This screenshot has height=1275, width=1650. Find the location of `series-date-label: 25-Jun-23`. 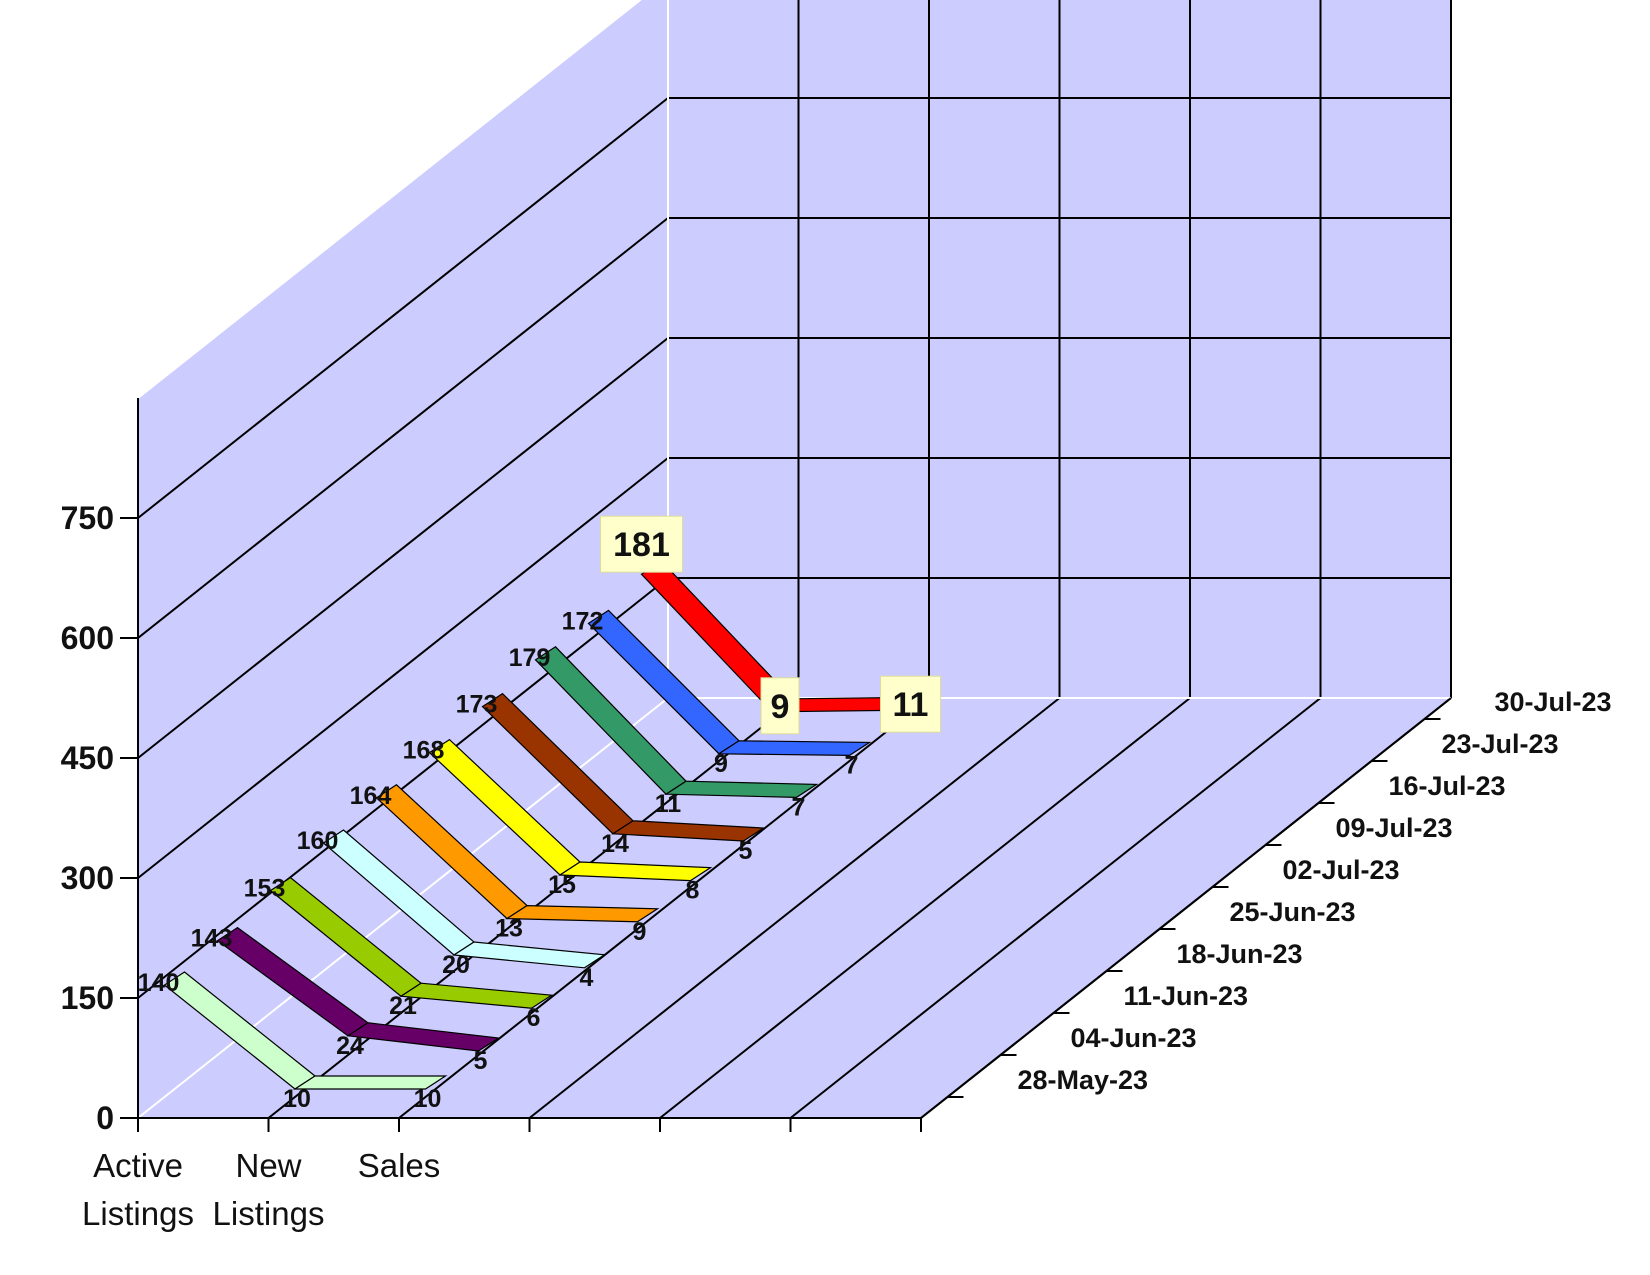

series-date-label: 25-Jun-23 is located at coordinates (1293, 912).